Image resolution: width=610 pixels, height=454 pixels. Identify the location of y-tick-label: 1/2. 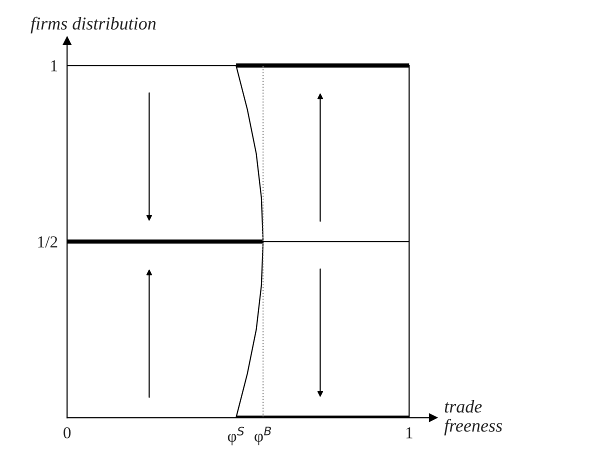
(48, 242).